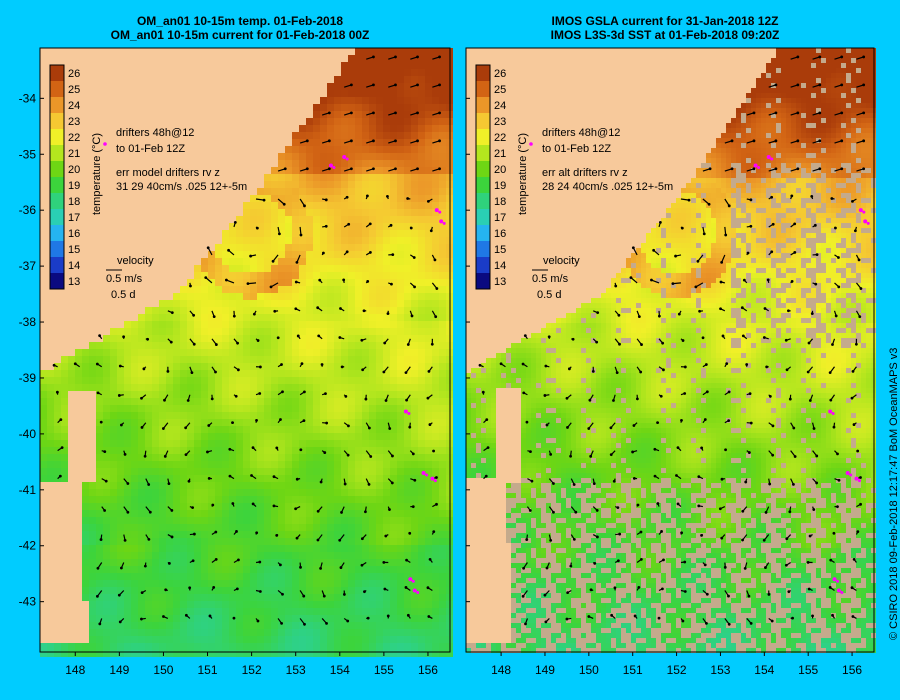 The width and height of the screenshot is (900, 700). What do you see at coordinates (74, 170) in the screenshot?
I see `left-colorbar-tick: 20` at bounding box center [74, 170].